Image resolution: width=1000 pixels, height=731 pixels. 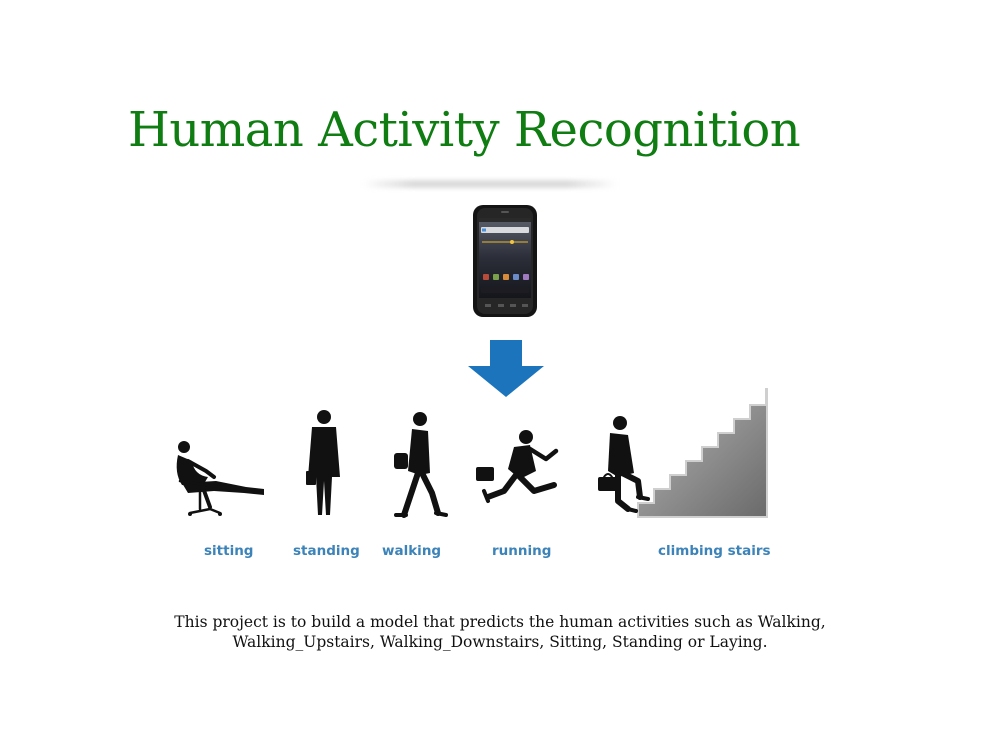 What do you see at coordinates (522, 551) in the screenshot?
I see `label-running: running` at bounding box center [522, 551].